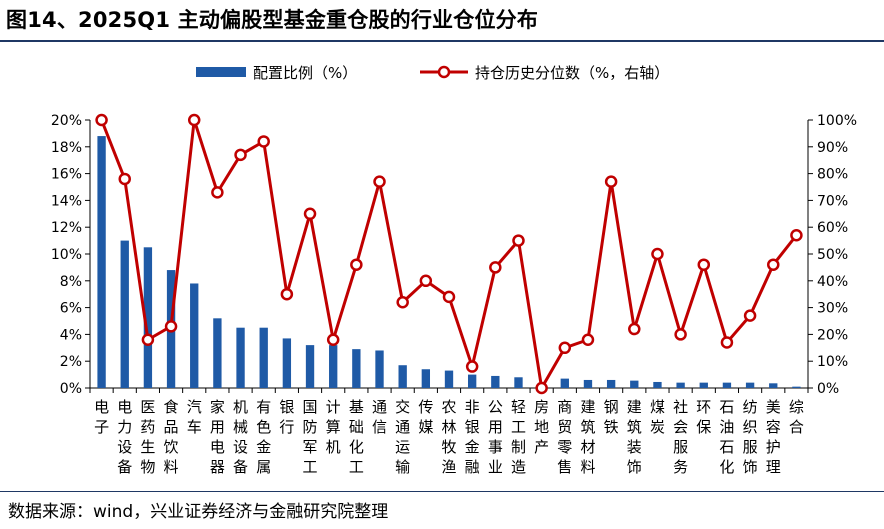  Describe the element at coordinates (703, 385) in the screenshot. I see `bar-环保` at that location.